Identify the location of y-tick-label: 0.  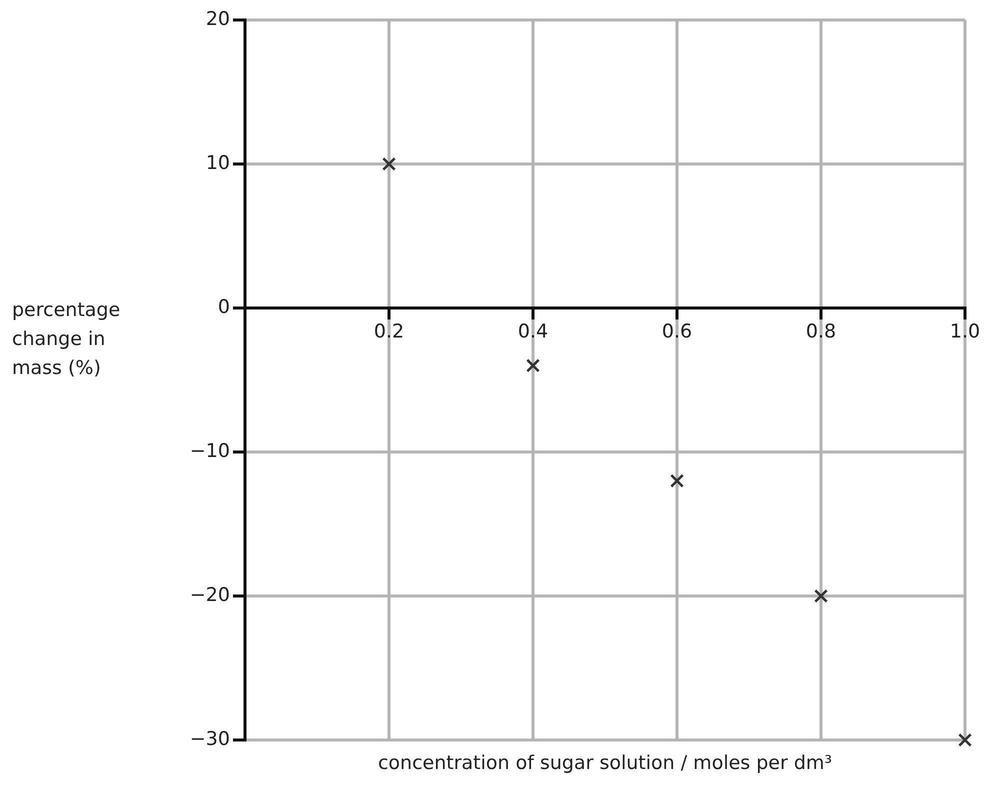
(224, 307).